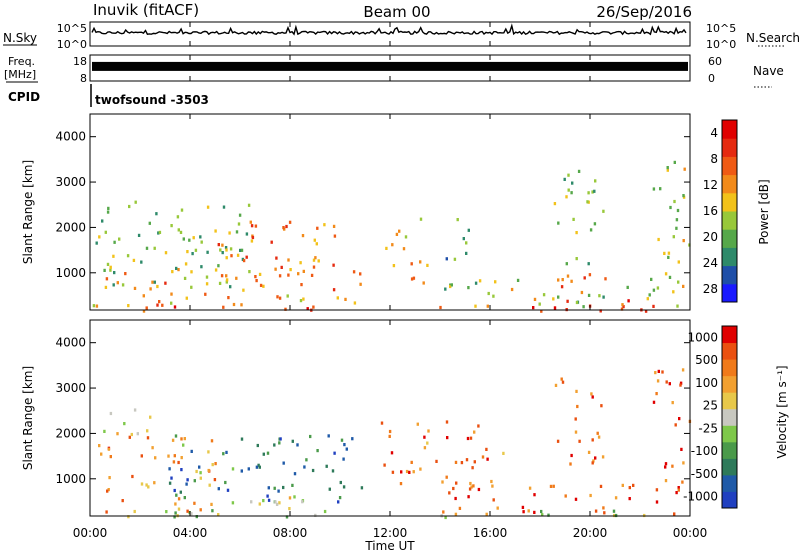 This screenshot has width=800, height=554. What do you see at coordinates (390, 533) in the screenshot?
I see `x-tick-label: 12:00` at bounding box center [390, 533].